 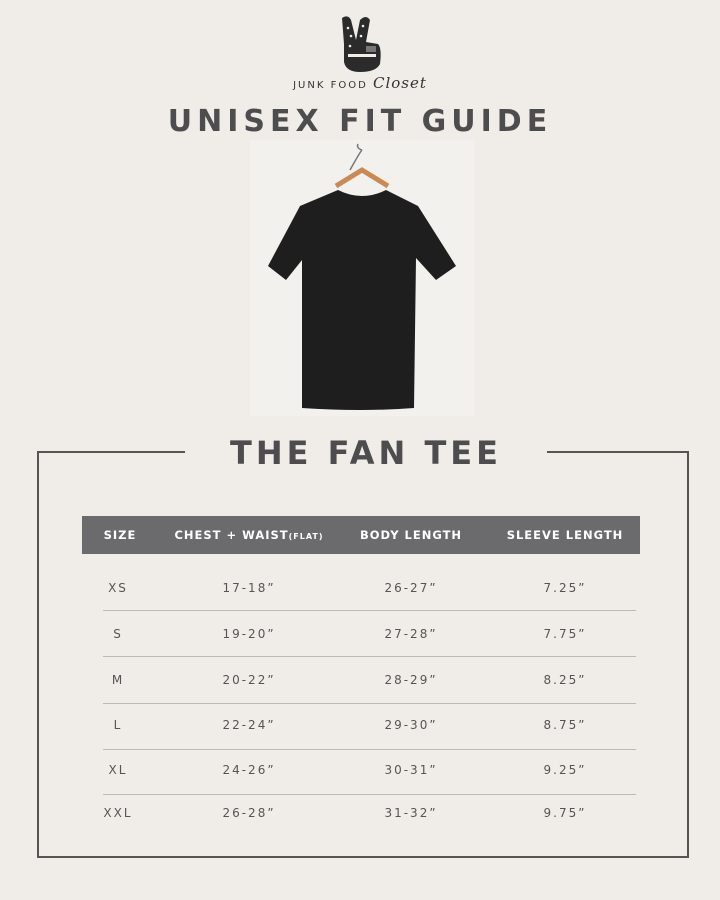 I want to click on header-chest-note: (FLAT), so click(x=306, y=536).